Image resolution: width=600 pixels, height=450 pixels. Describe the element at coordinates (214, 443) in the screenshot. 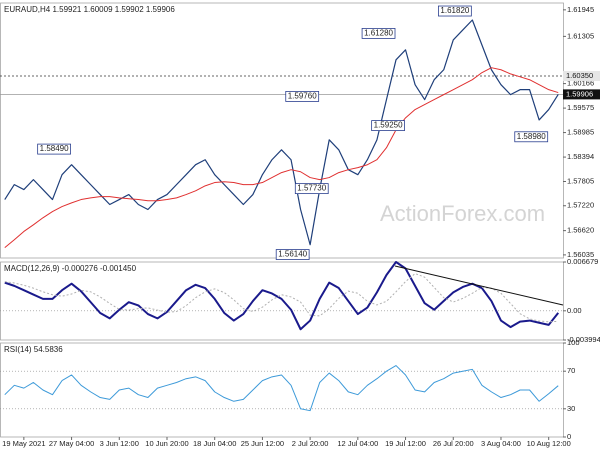

I see `x-tick-label: 18 Jun 04:00` at that location.